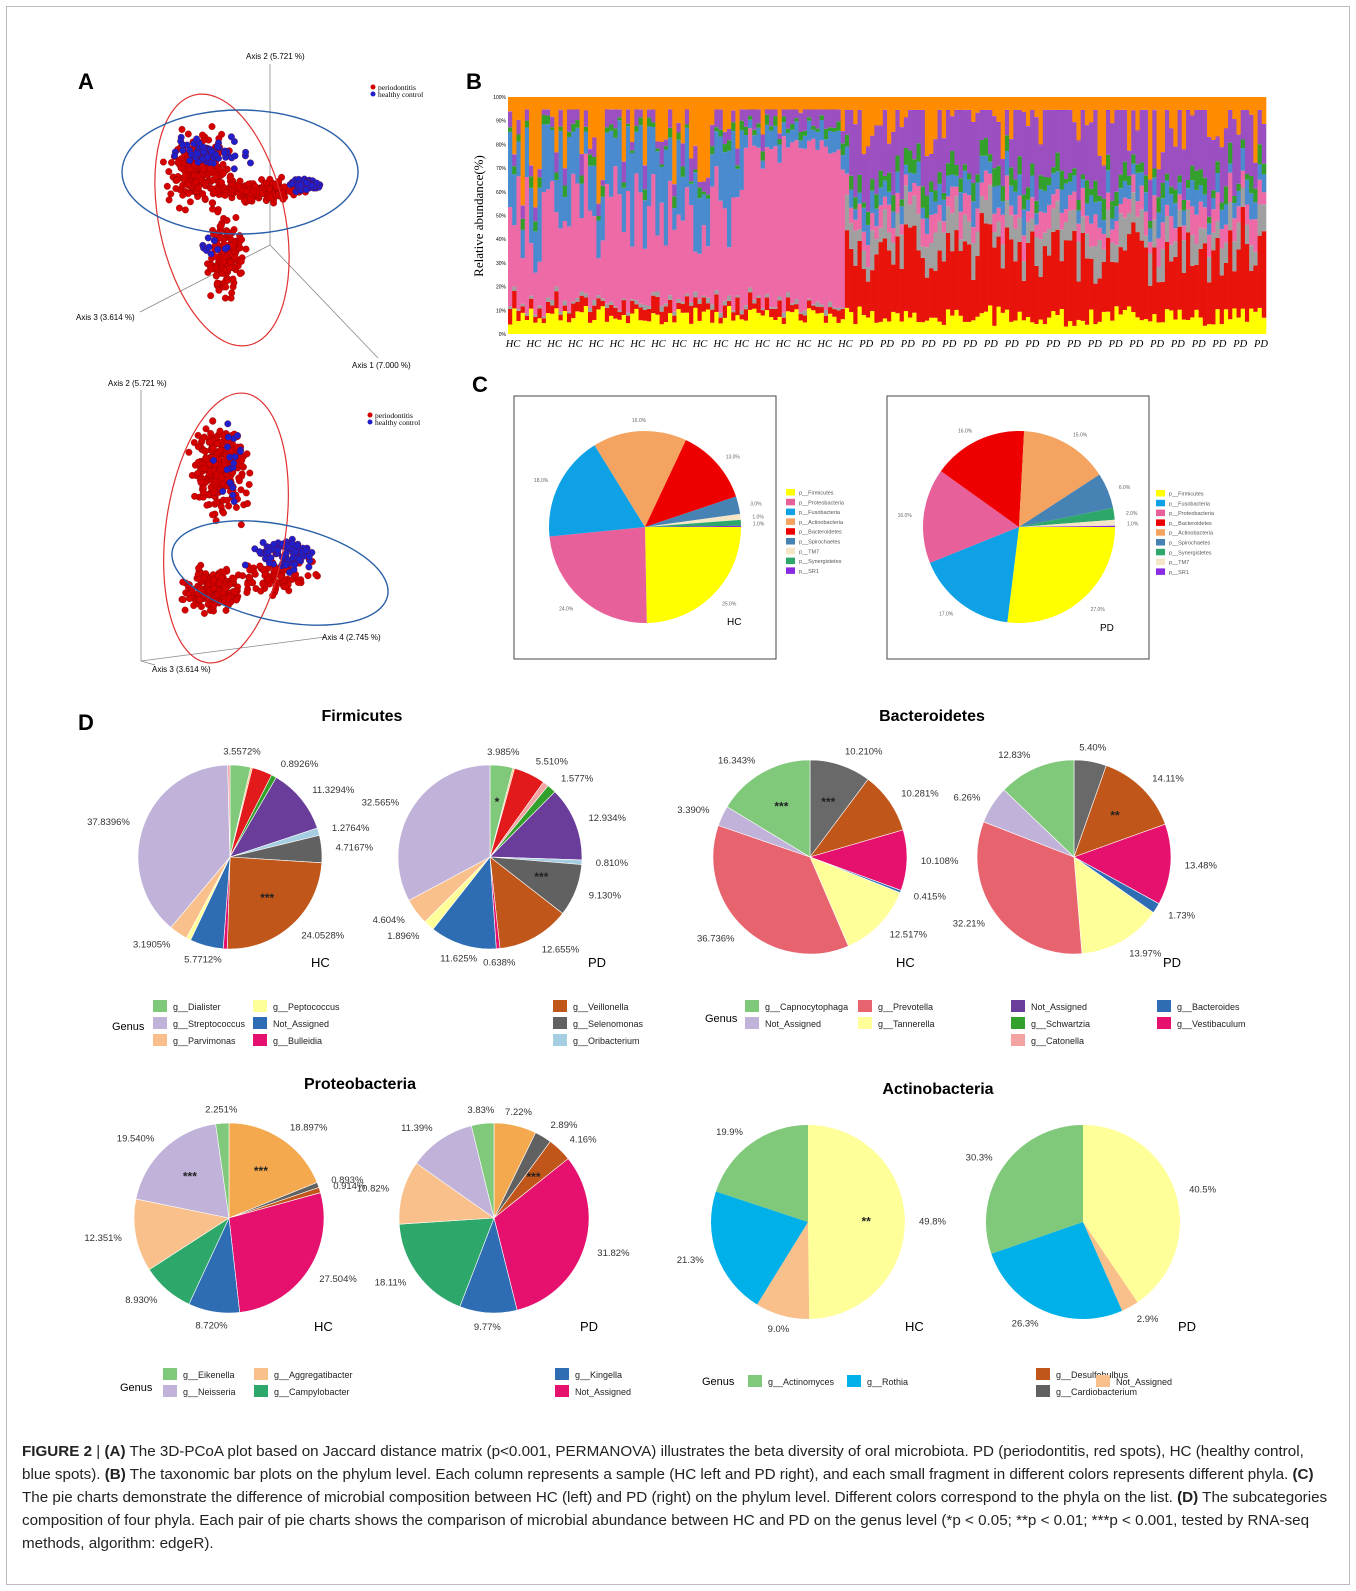  What do you see at coordinates (240, 452) in the screenshot?
I see `hc-point` at bounding box center [240, 452].